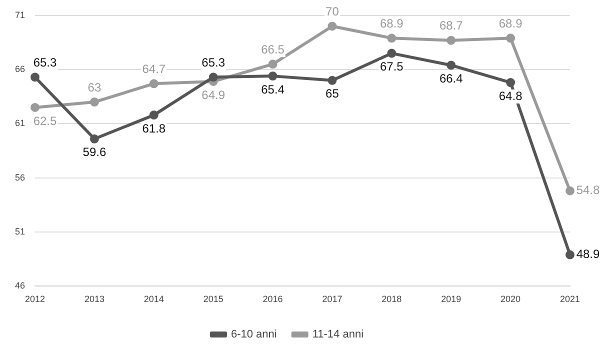  I want to click on x-tick-label: 2012, so click(35, 299).